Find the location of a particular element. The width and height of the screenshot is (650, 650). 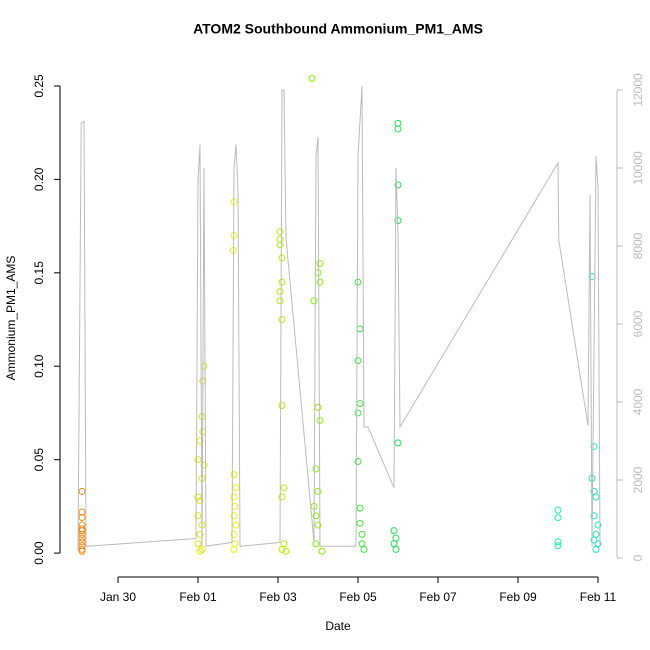

y-tick-label: 0.10 is located at coordinates (39, 366).